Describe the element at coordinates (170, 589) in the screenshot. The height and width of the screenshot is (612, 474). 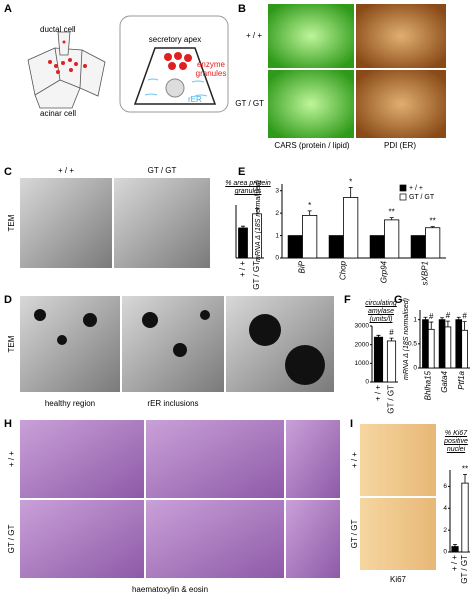
I see `caption: haematoxylin & eosin` at that location.